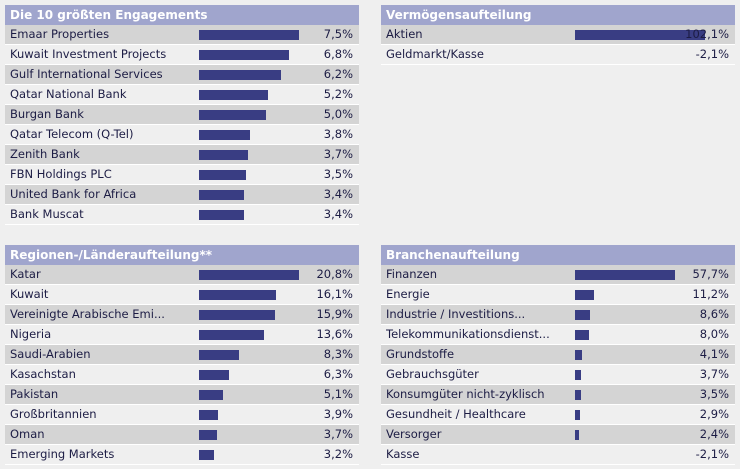  I want to click on list-item: Burgan Bank 5,0%, so click(182, 115).